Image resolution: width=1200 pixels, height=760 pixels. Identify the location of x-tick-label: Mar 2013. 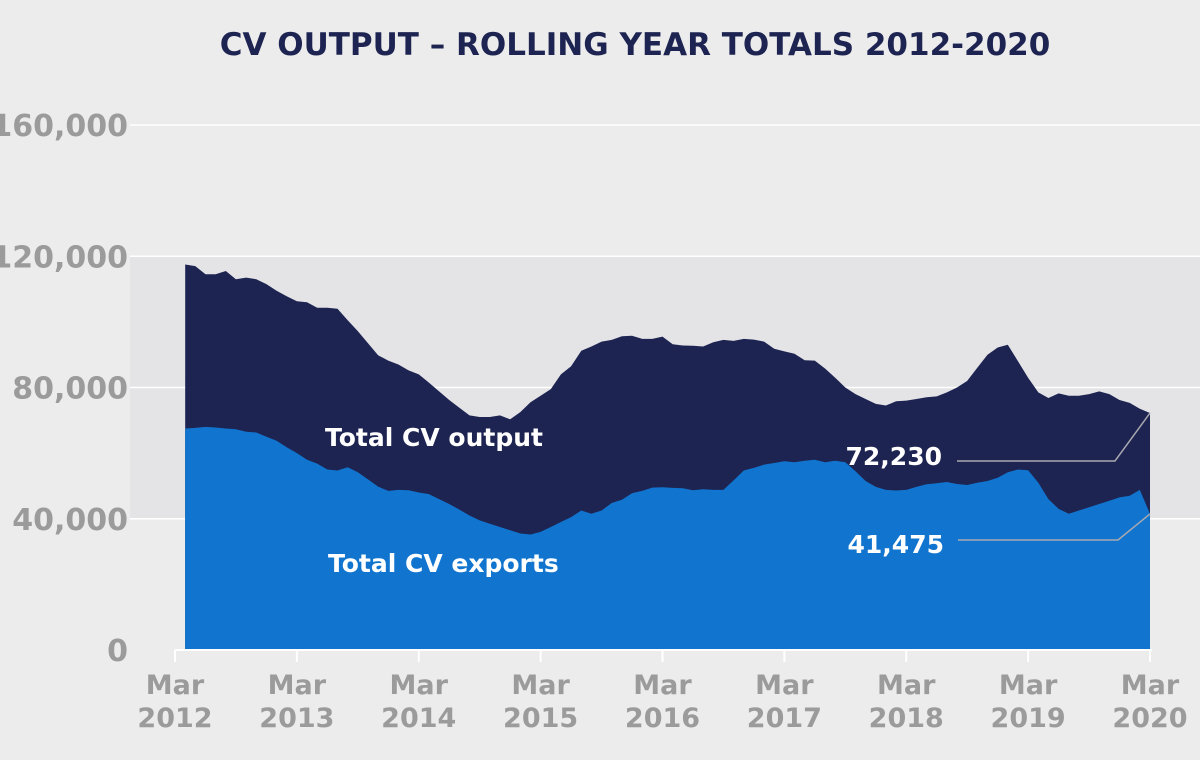
(296, 702).